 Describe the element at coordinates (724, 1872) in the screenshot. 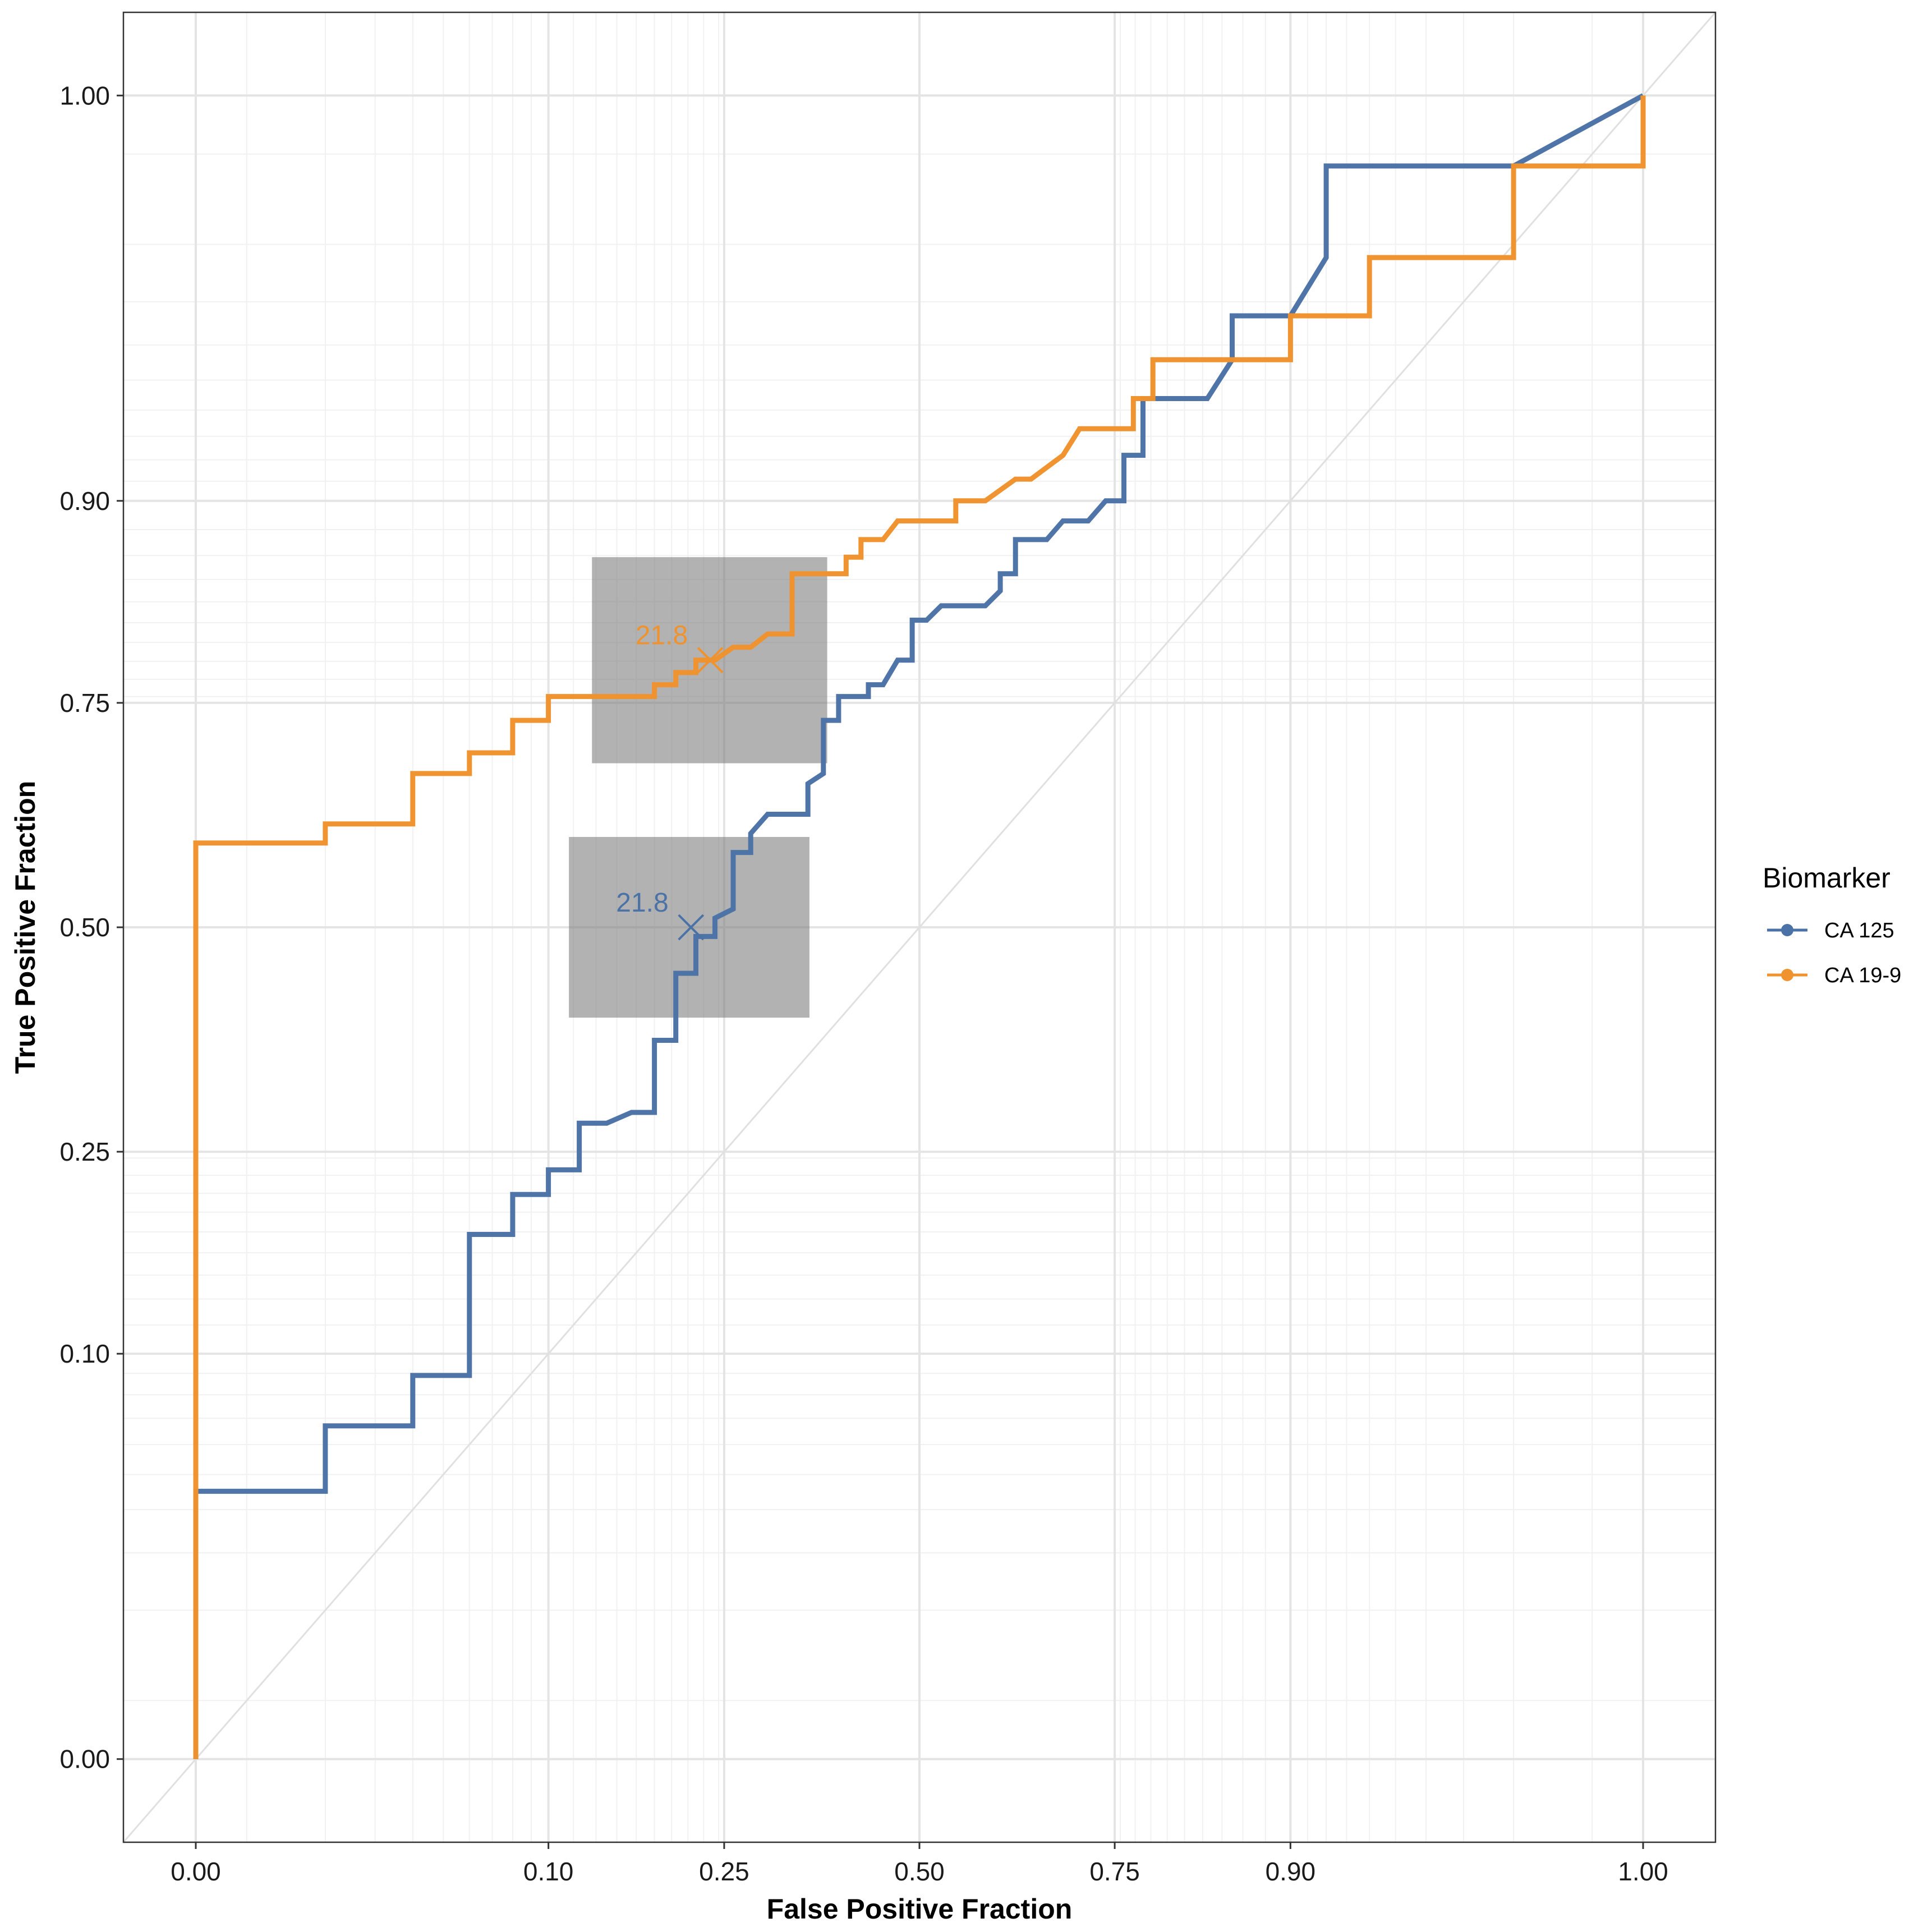

I see `x-tick-label: 0.25` at that location.